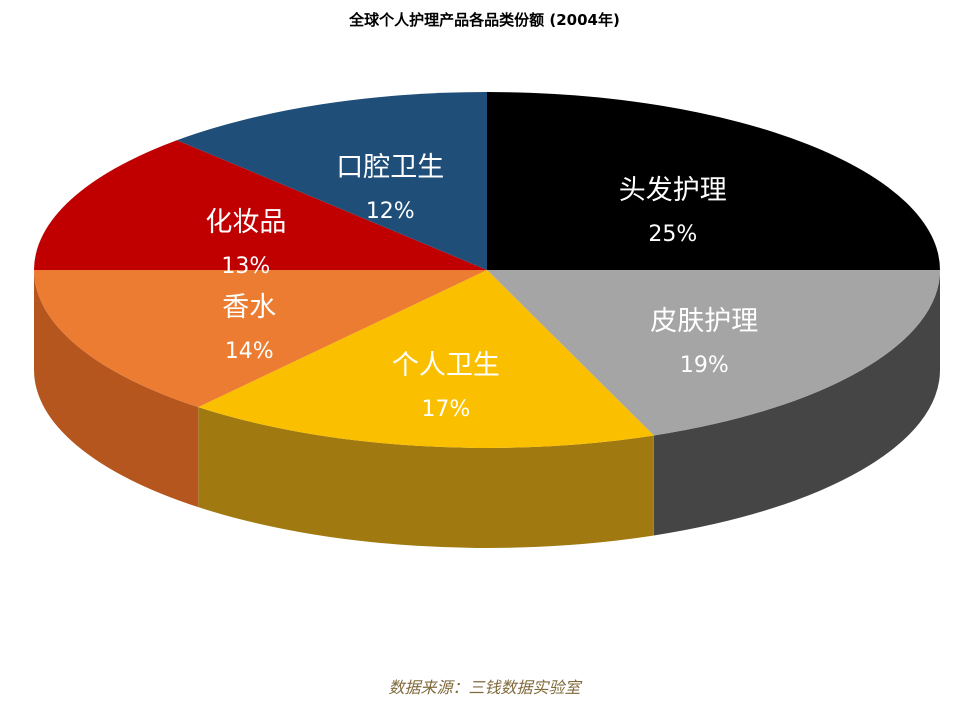 This screenshot has height=710, width=969. I want to click on slice-label-5: 口腔卫生, so click(390, 167).